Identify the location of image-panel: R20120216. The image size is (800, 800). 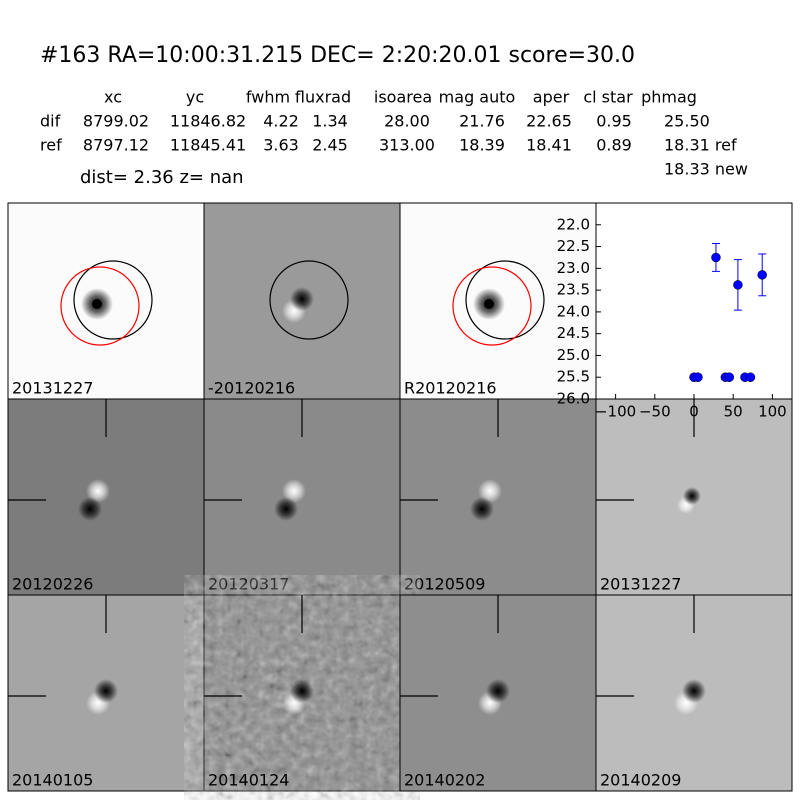
(498, 301).